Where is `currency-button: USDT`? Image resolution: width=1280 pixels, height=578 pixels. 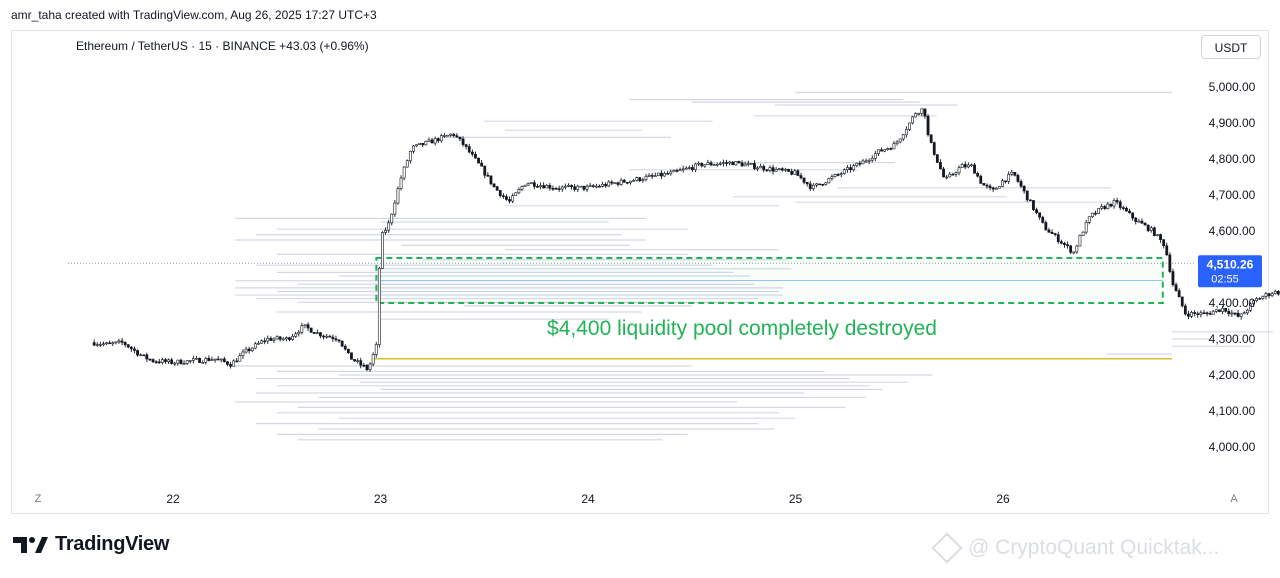 currency-button: USDT is located at coordinates (1231, 47).